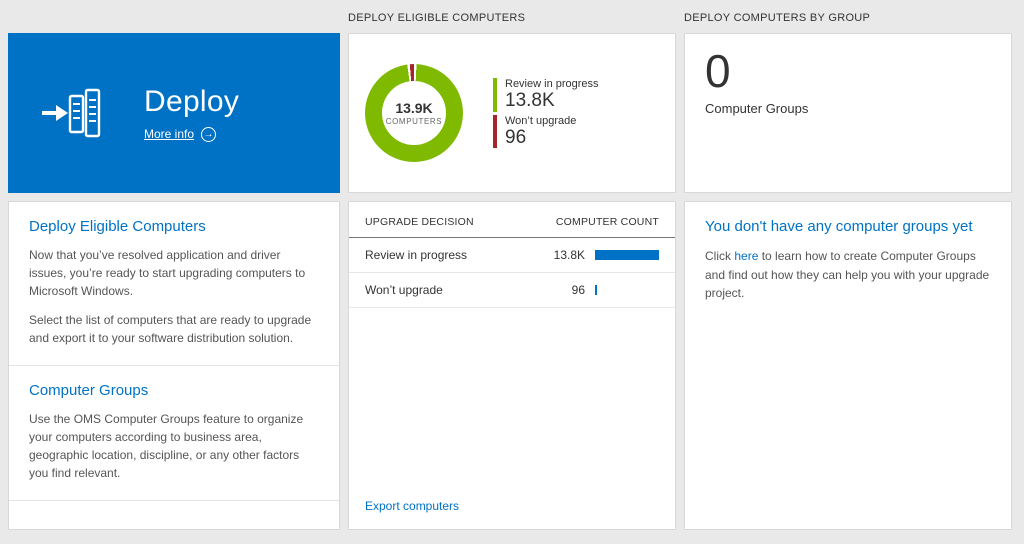 The width and height of the screenshot is (1024, 544). What do you see at coordinates (839, 226) in the screenshot?
I see `no-groups-heading: You don't have any computer groups yet` at bounding box center [839, 226].